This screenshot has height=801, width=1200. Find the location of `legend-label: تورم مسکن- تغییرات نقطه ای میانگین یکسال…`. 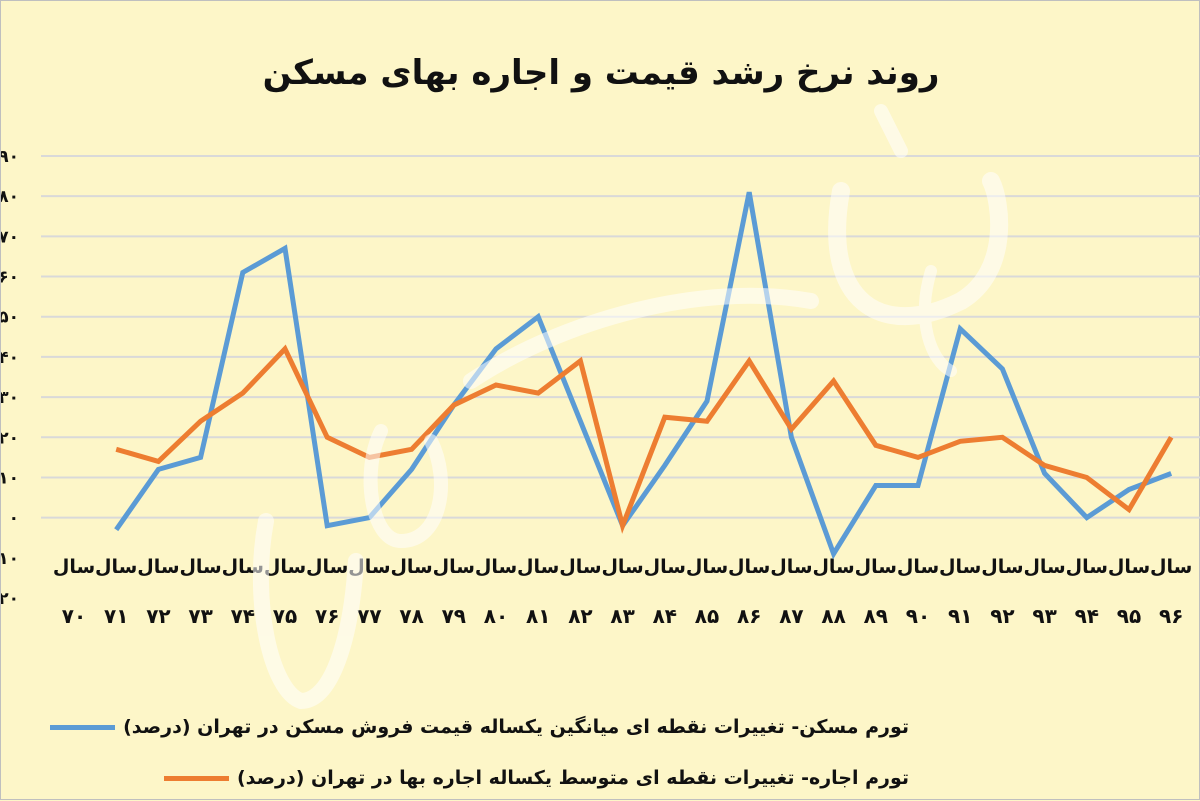

legend-label: تورم مسکن- تغییرات نقطه ای میانگین یکسال… is located at coordinates (516, 727).